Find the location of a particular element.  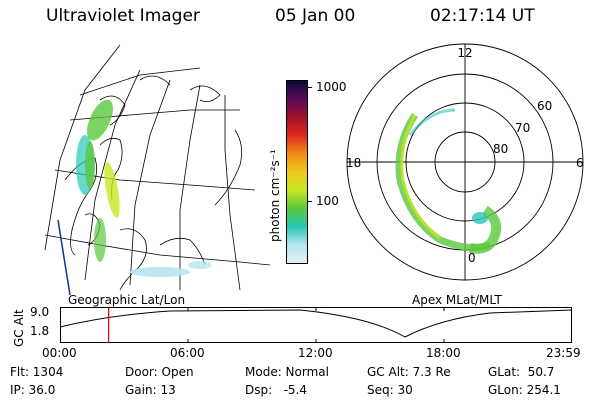

gc-altitude-value: GC Alt: 7.3 Re is located at coordinates (409, 372).